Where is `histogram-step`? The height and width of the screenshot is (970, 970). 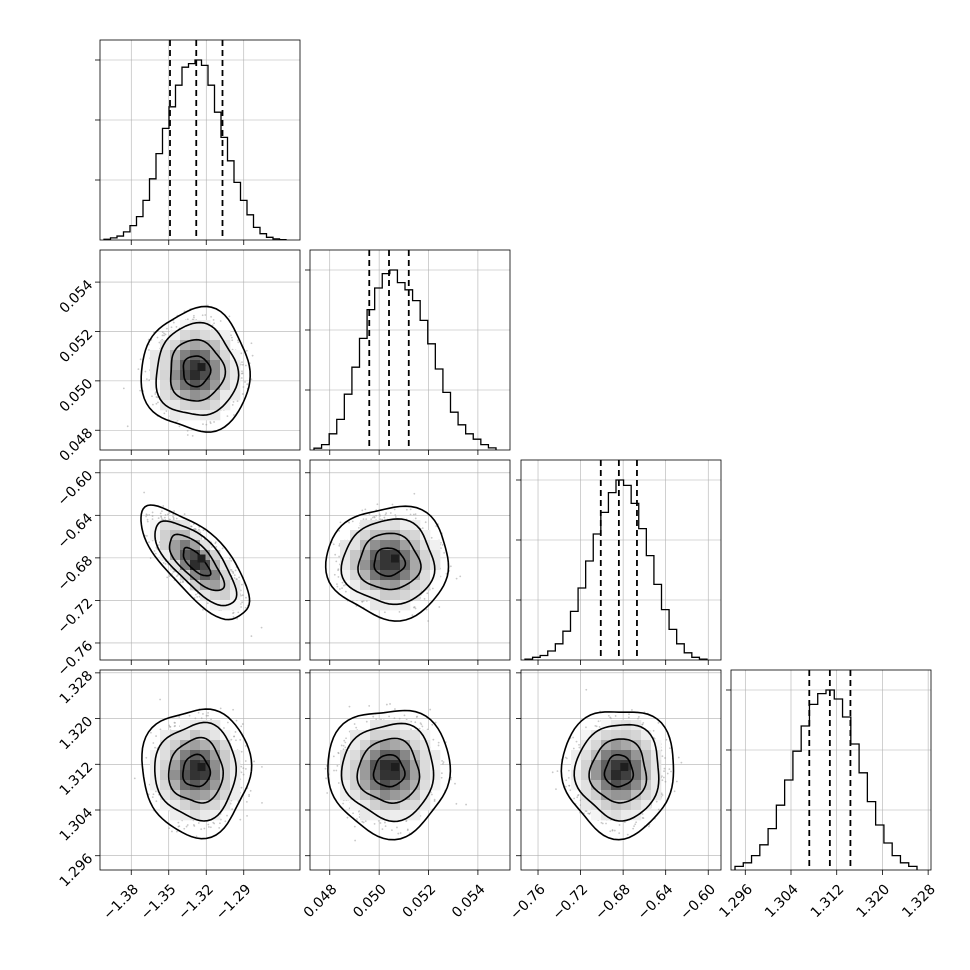
histogram-step is located at coordinates (826, 779).